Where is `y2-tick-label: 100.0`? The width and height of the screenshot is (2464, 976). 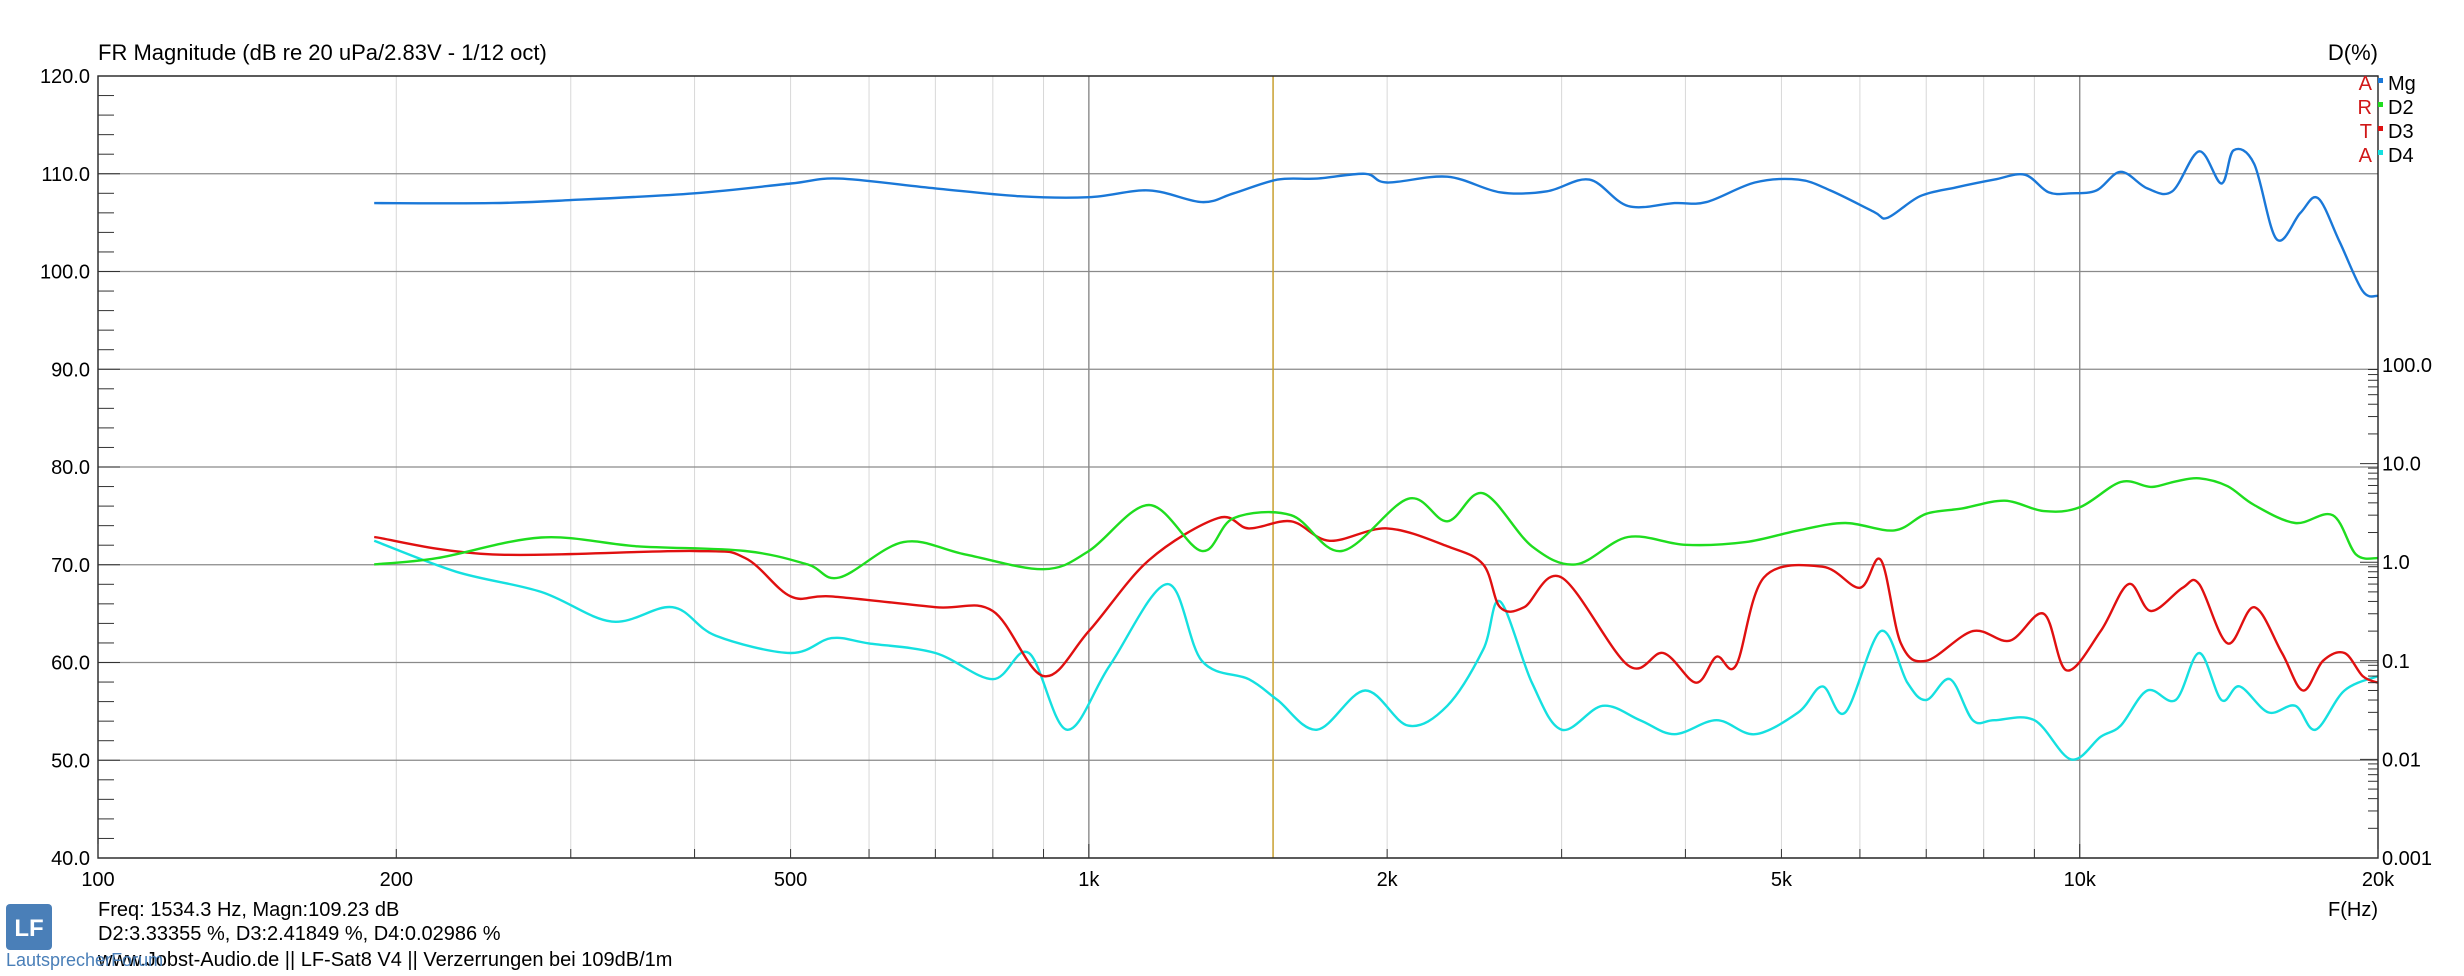
y2-tick-label: 100.0 is located at coordinates (2407, 366).